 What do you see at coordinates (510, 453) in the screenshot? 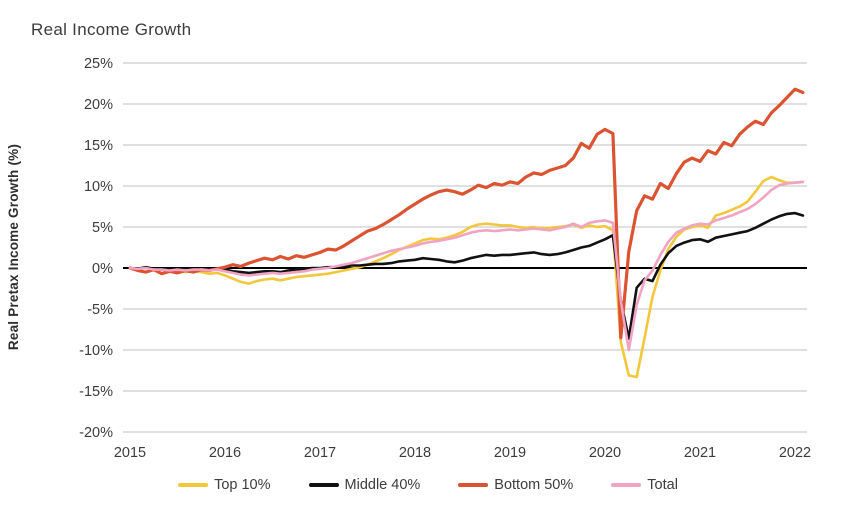
I see `x-tick-label: 2019` at bounding box center [510, 453].